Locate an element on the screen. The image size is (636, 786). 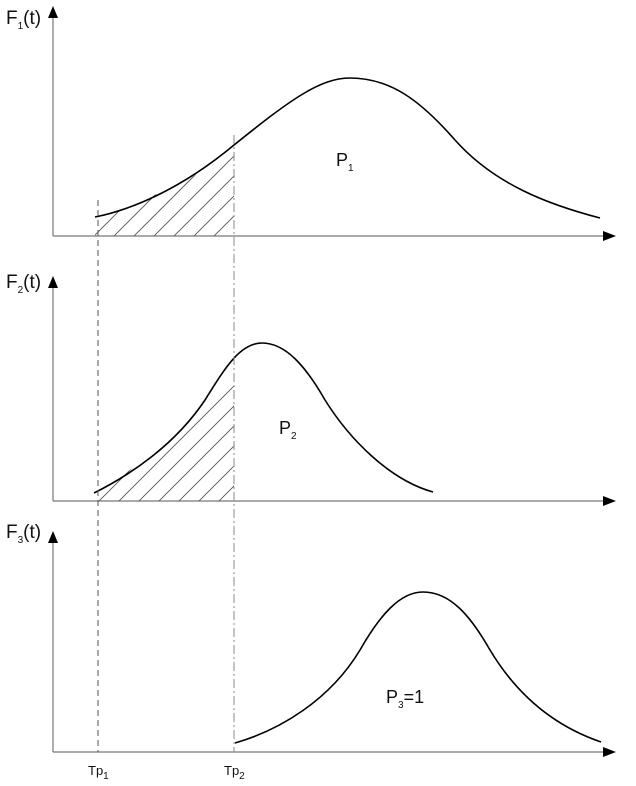
area-label-1: P1 is located at coordinates (345, 162).